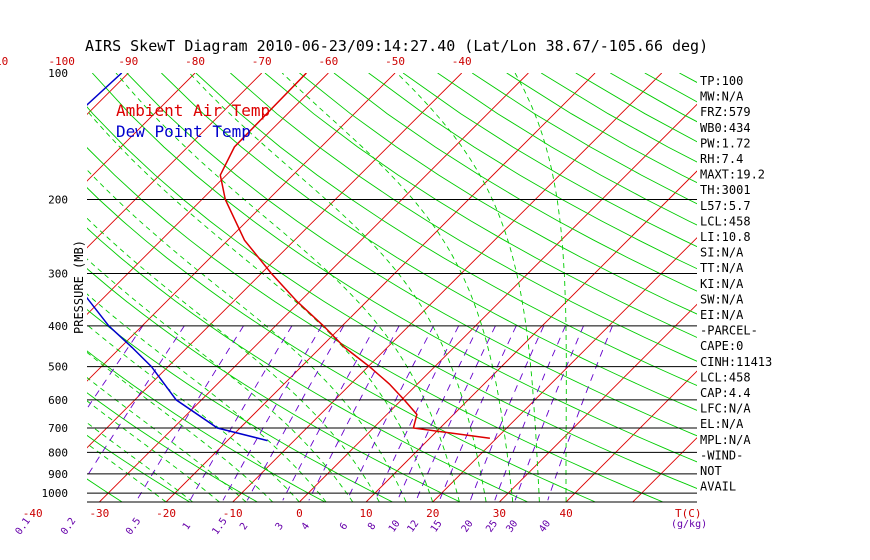 This screenshot has height=560, width=870. I want to click on bottom-temp-tick-label: 40, so click(565, 513).